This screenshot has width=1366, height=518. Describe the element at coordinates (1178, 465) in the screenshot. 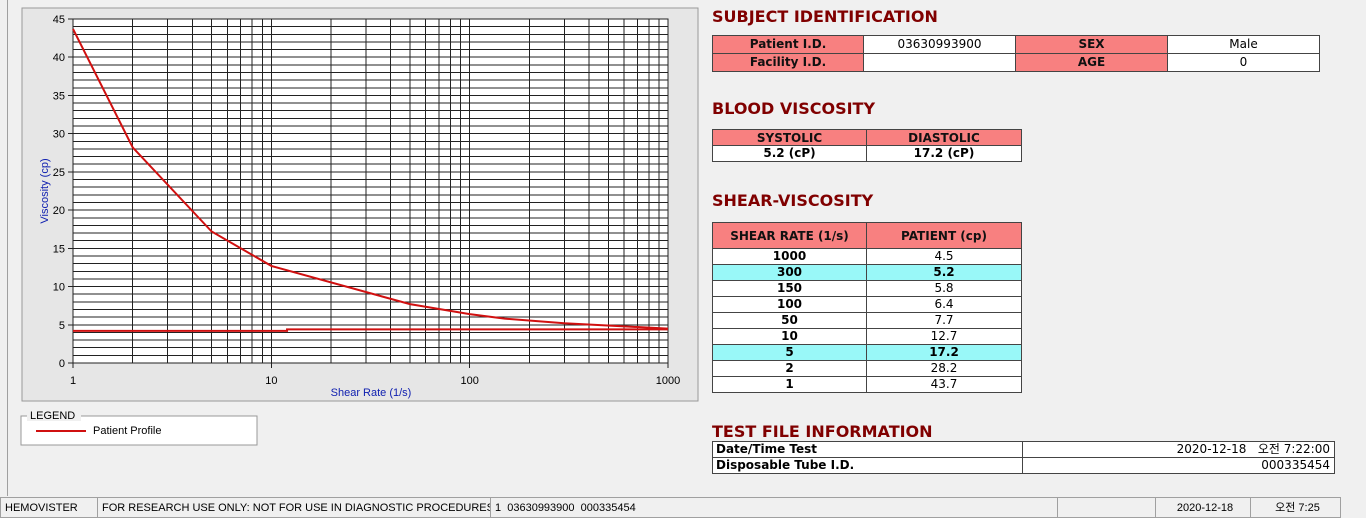

I see `value-cell: 000335454` at that location.